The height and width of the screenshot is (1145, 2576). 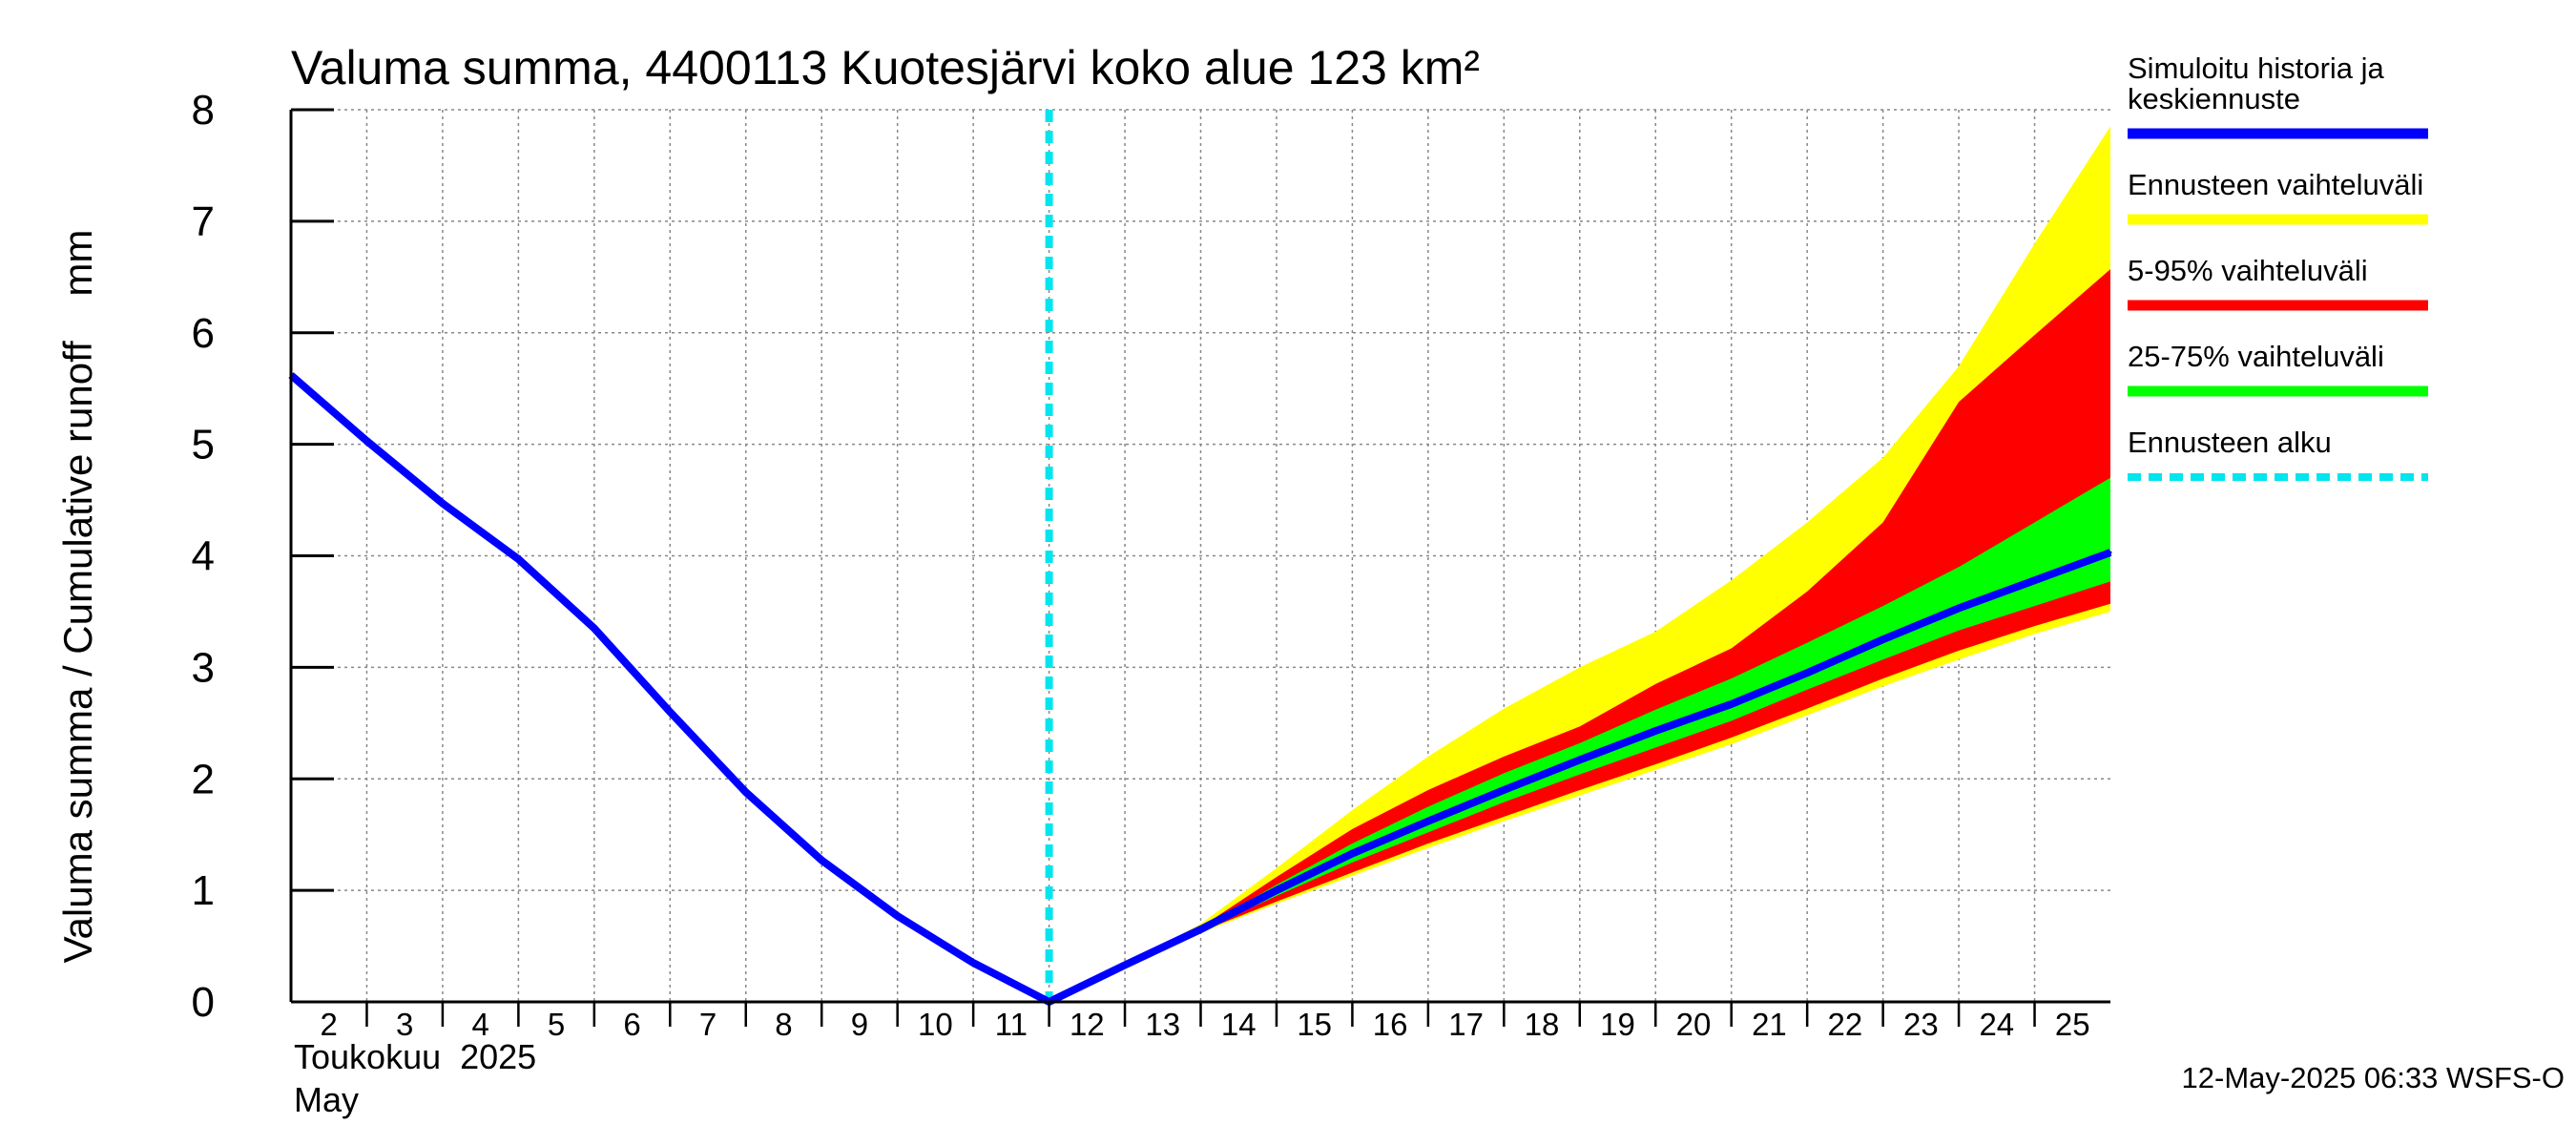 What do you see at coordinates (1162, 1025) in the screenshot?
I see `x-tick-label: 13` at bounding box center [1162, 1025].